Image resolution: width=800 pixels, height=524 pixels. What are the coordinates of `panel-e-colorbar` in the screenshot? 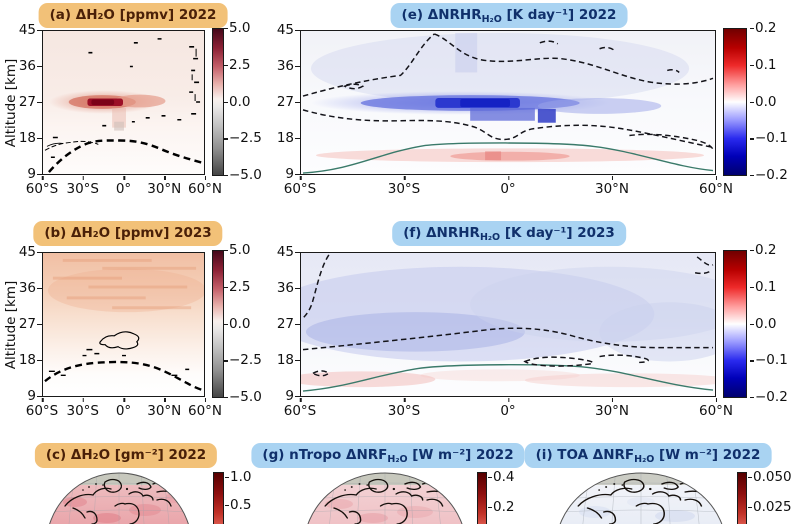 It's located at (735, 102).